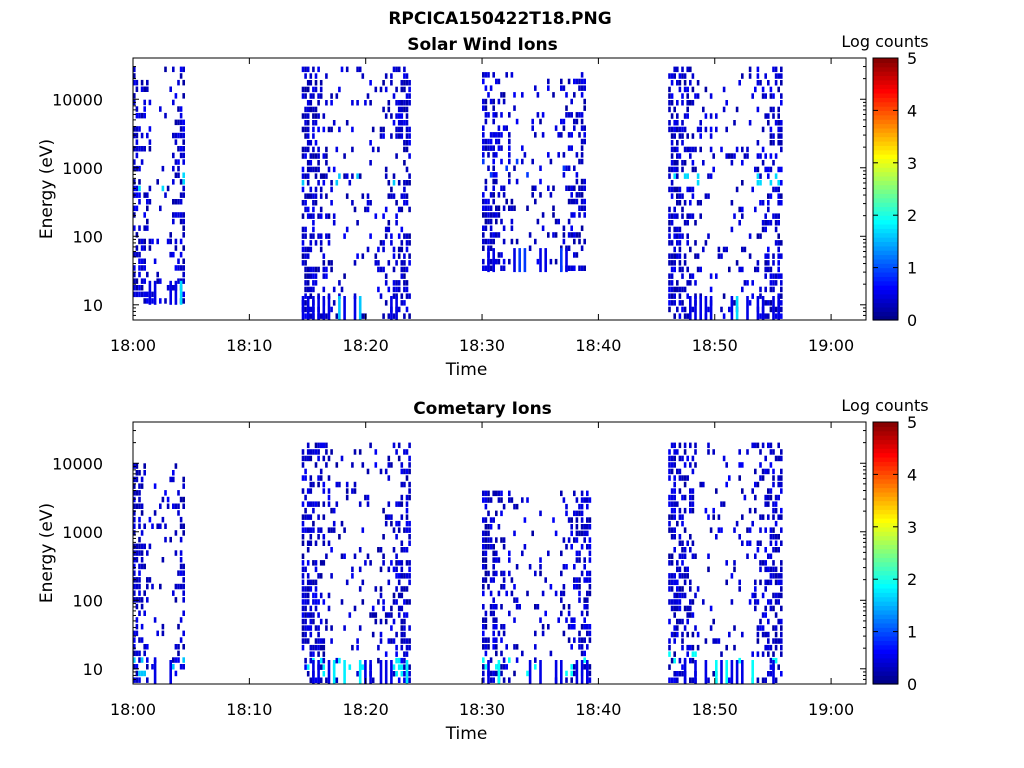 This screenshot has height=768, width=1024. I want to click on y-tick-label: 100, so click(87, 600).